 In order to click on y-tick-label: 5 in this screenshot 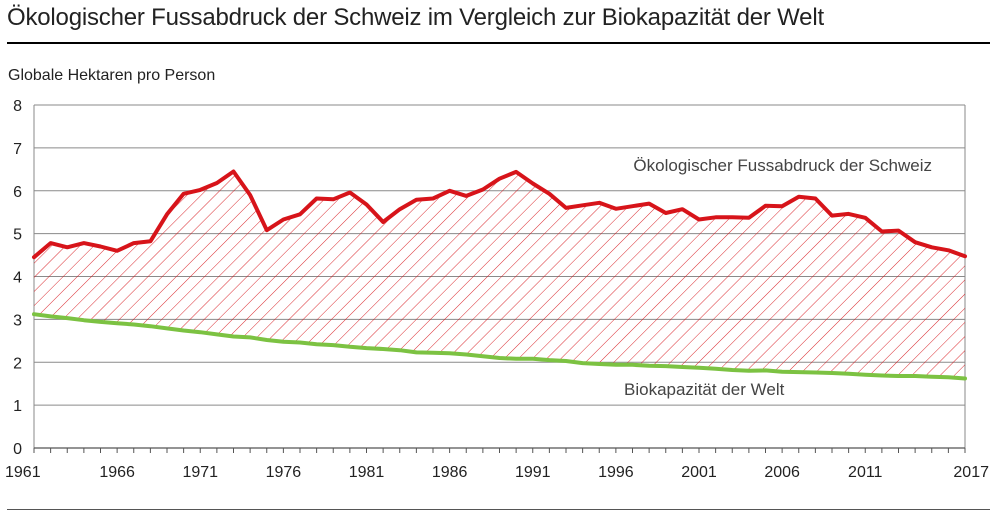, I will do `click(17, 235)`.